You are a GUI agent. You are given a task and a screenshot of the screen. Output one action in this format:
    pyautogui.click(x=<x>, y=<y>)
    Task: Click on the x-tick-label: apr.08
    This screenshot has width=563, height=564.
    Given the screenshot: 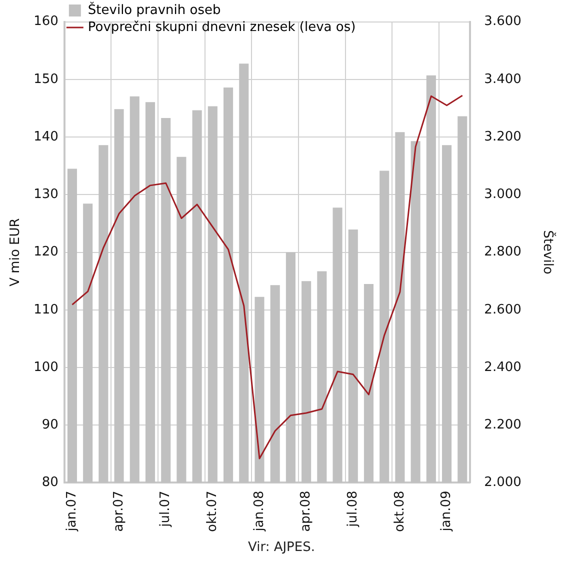 What is the action you would take?
    pyautogui.click(x=306, y=511)
    